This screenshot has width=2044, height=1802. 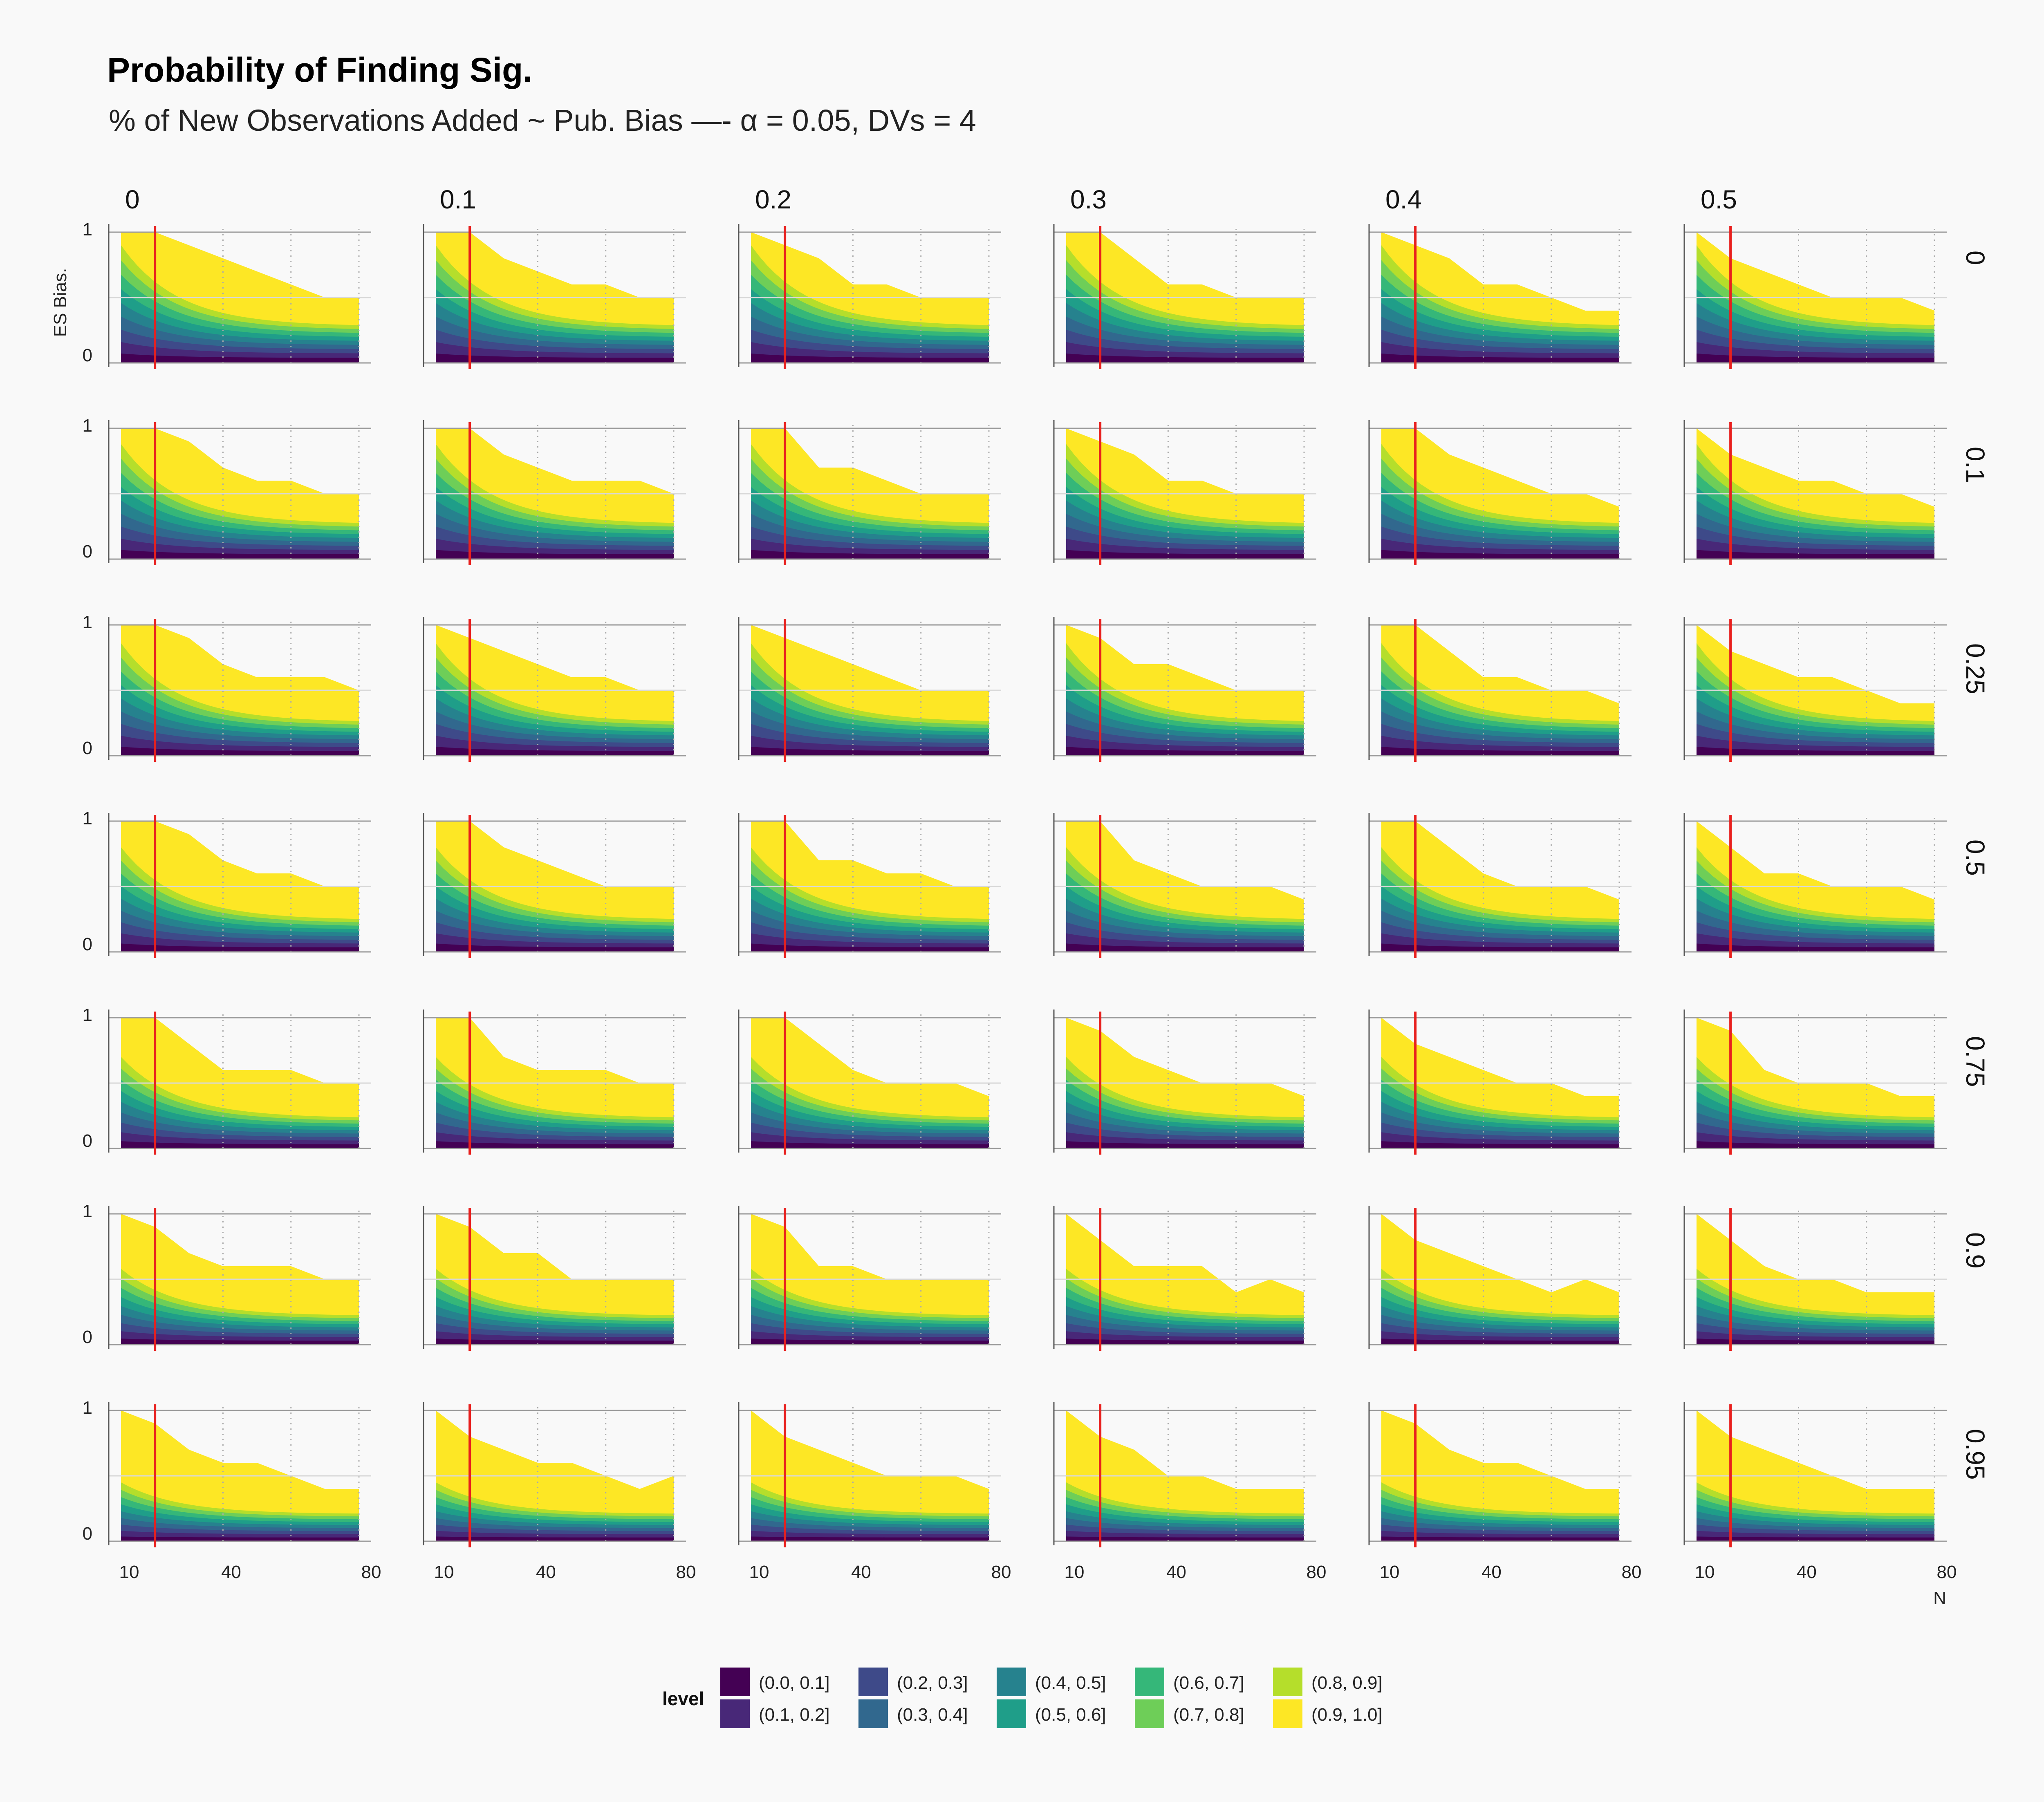 What do you see at coordinates (1070, 1715) in the screenshot?
I see `legend-label: (0.5, 0.6]` at bounding box center [1070, 1715].